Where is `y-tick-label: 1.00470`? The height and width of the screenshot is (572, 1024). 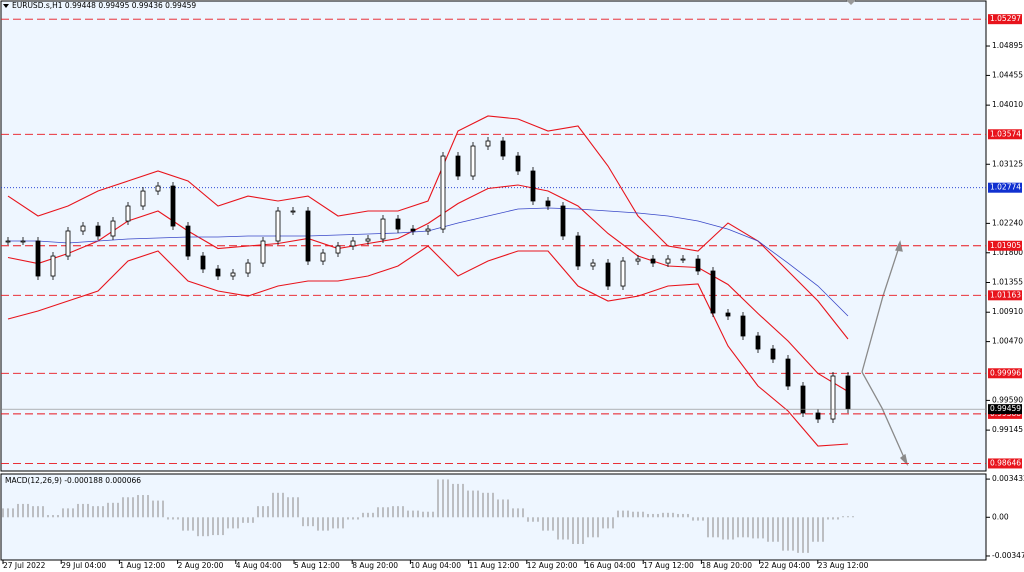 y-tick-label: 1.00470 is located at coordinates (1007, 341).